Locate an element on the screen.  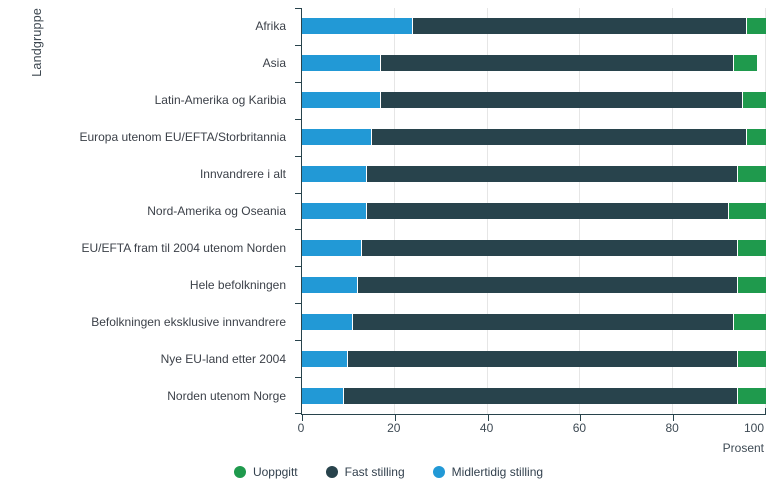
category-label: Befolkningen eksklusive innvandrere is located at coordinates (188, 321).